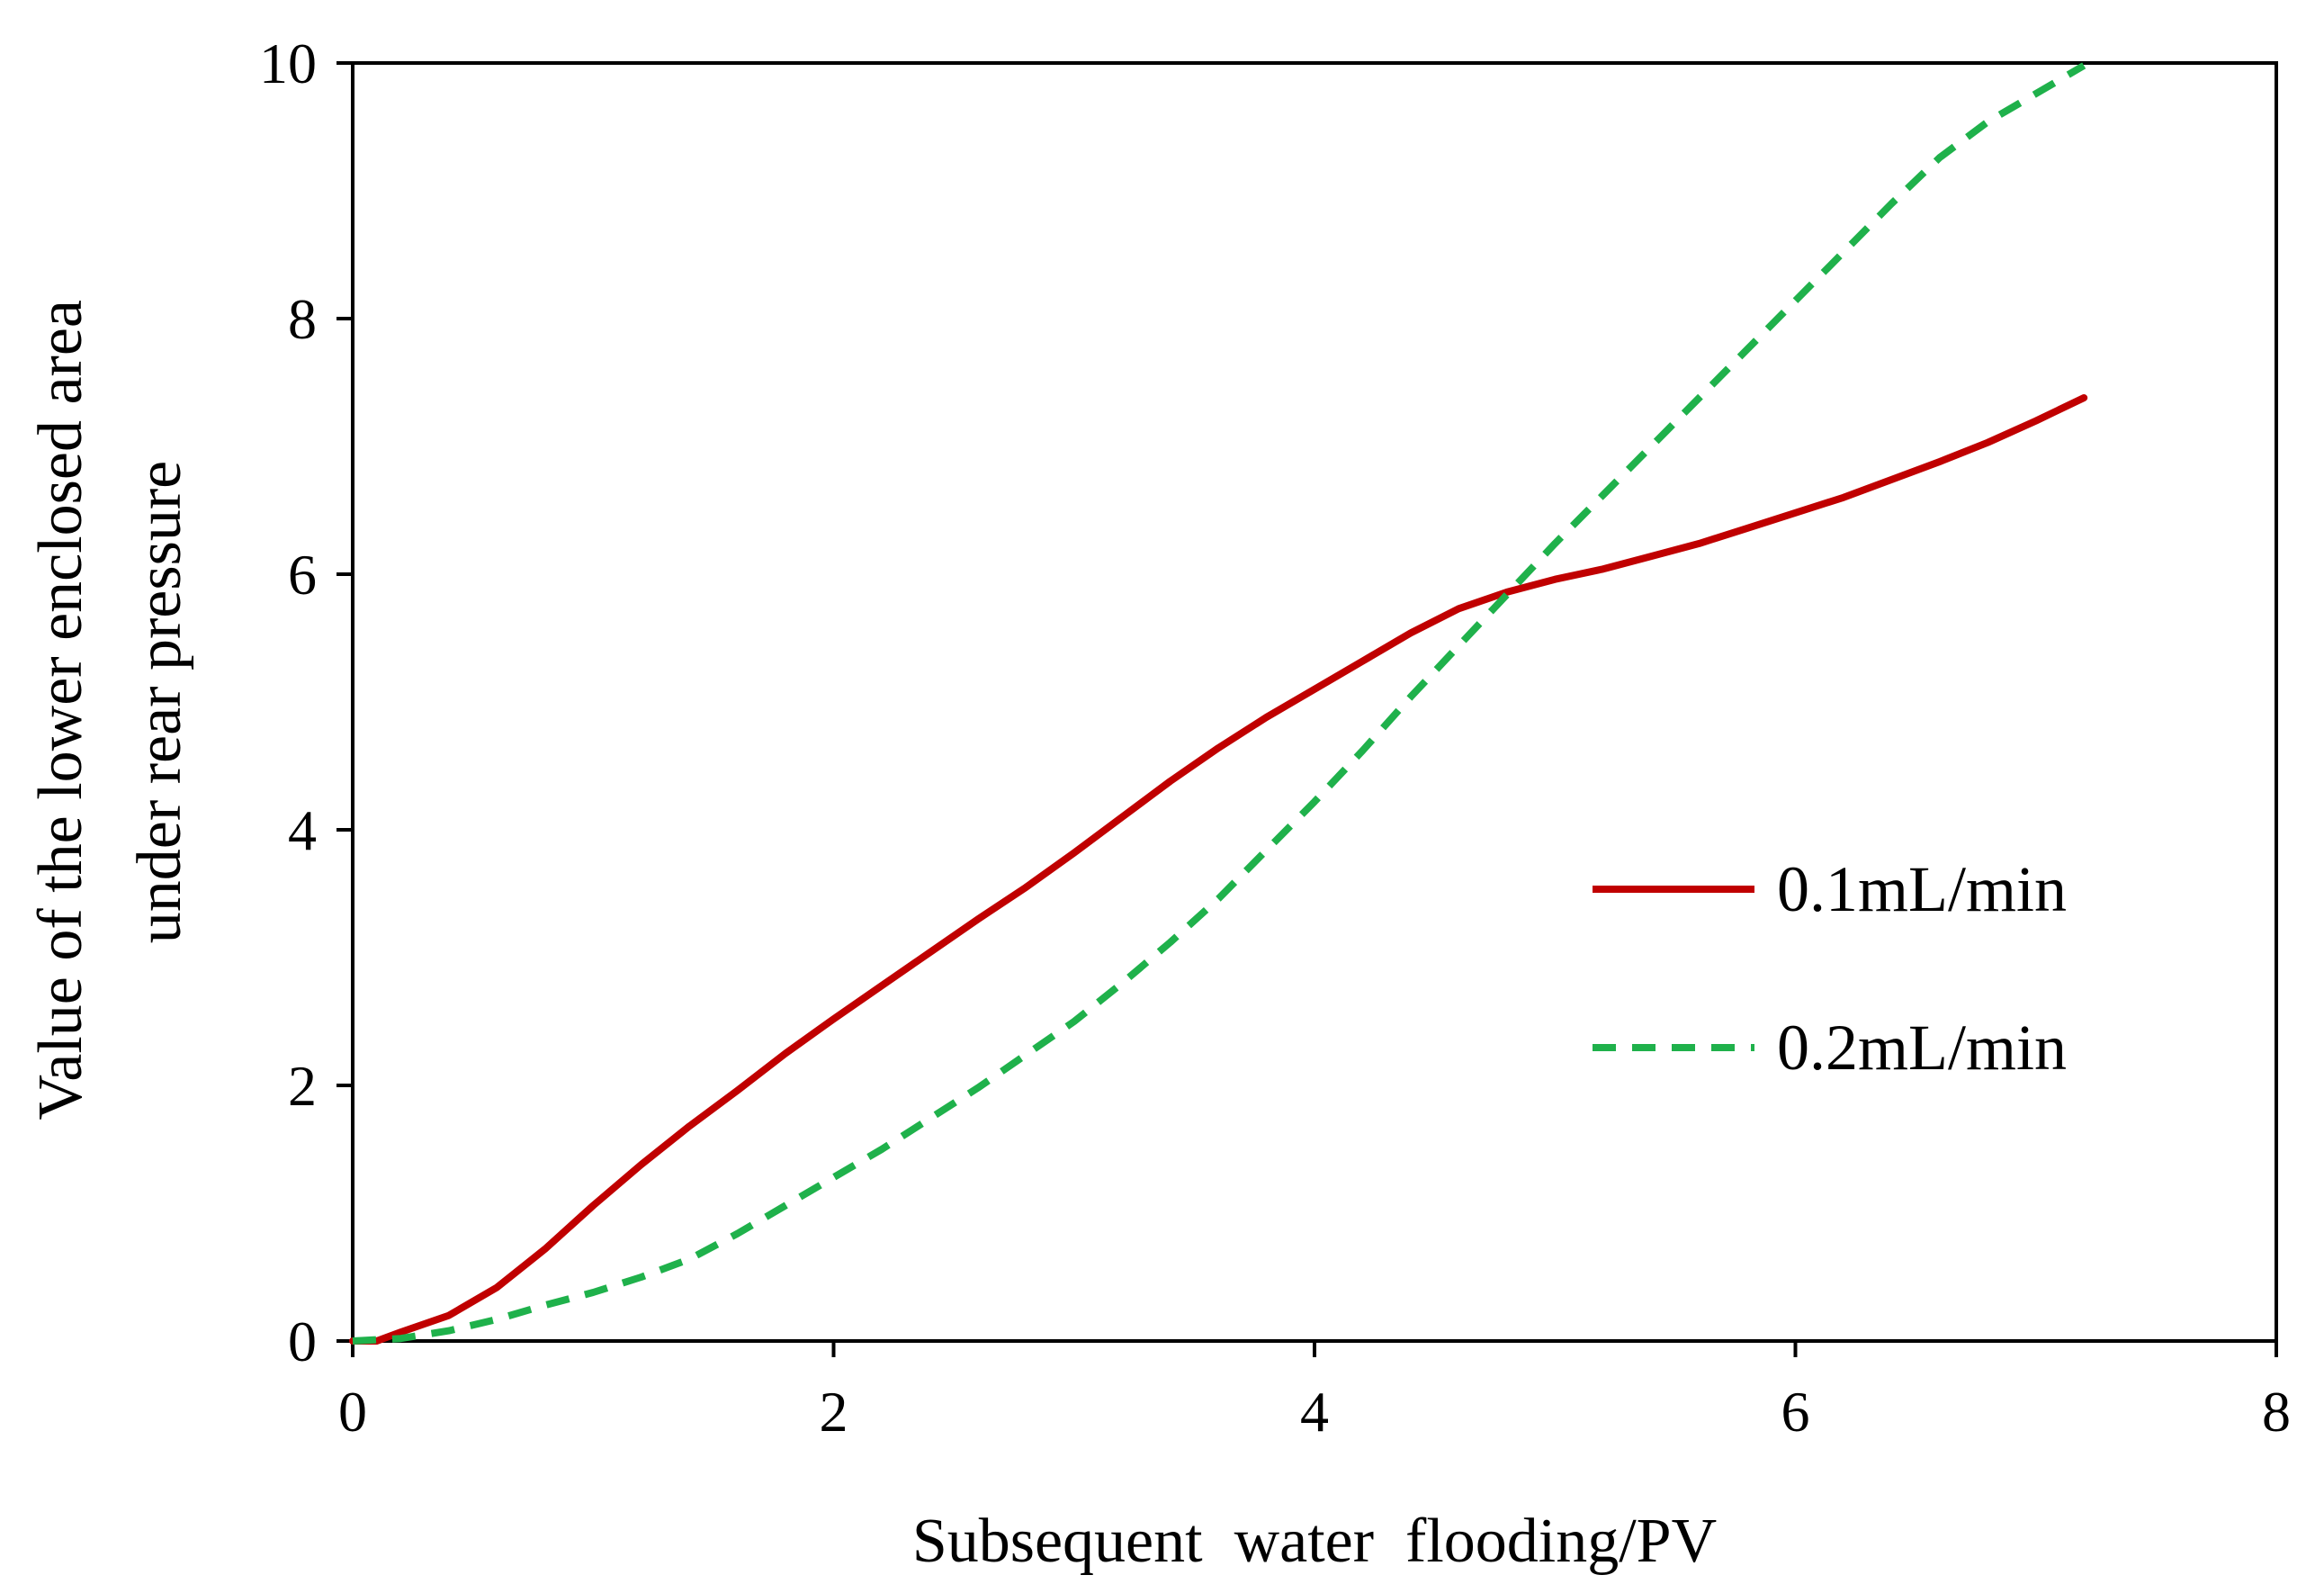 The width and height of the screenshot is (2324, 1593). I want to click on y-tick-label: 8, so click(303, 319).